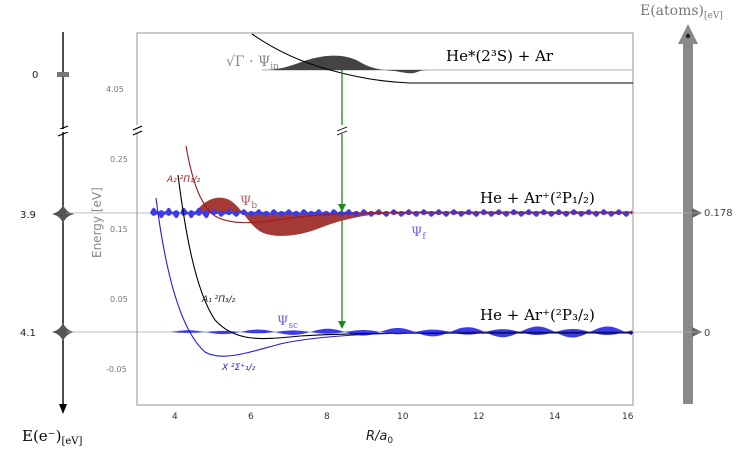 Image resolution: width=747 pixels, height=459 pixels. I want to click on asymptote-mid-label: He + Ar⁺(²P₁/₂), so click(537, 198).